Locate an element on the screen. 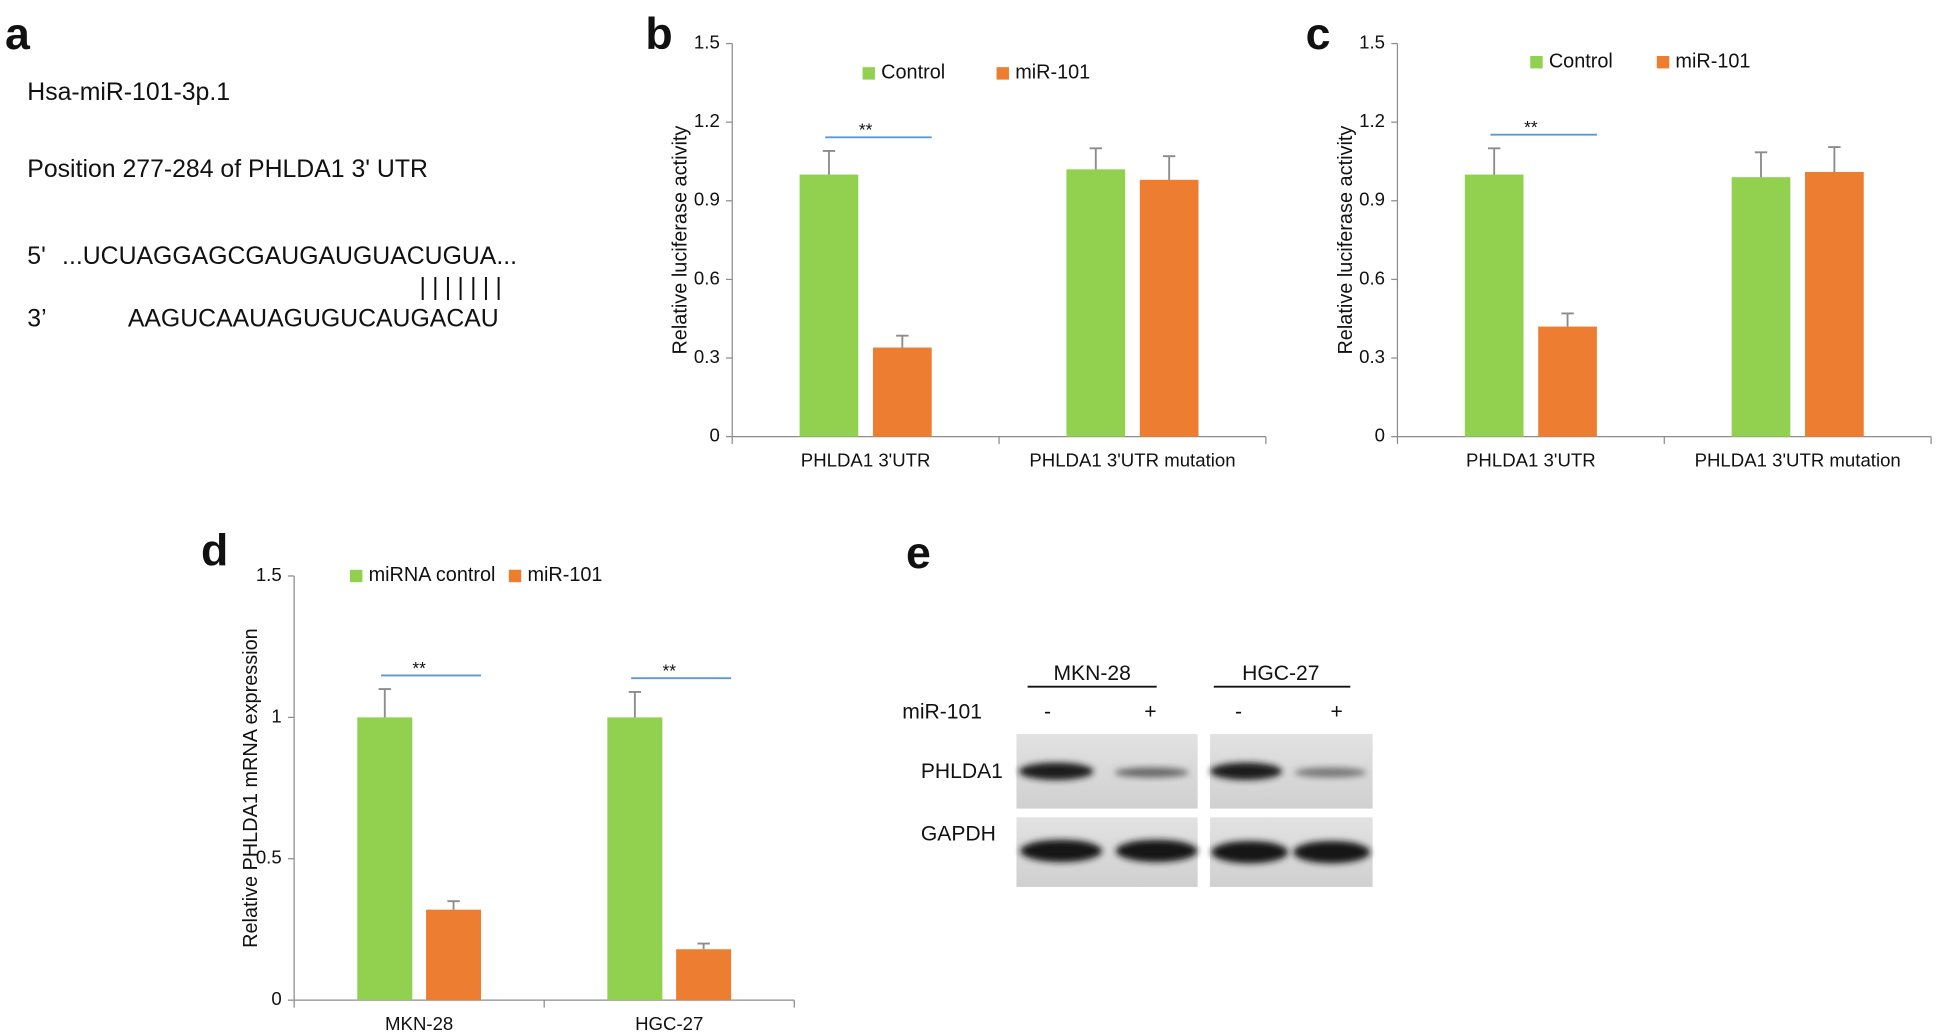 The height and width of the screenshot is (1035, 1946). cell-line: MKN-28 is located at coordinates (1091, 673).